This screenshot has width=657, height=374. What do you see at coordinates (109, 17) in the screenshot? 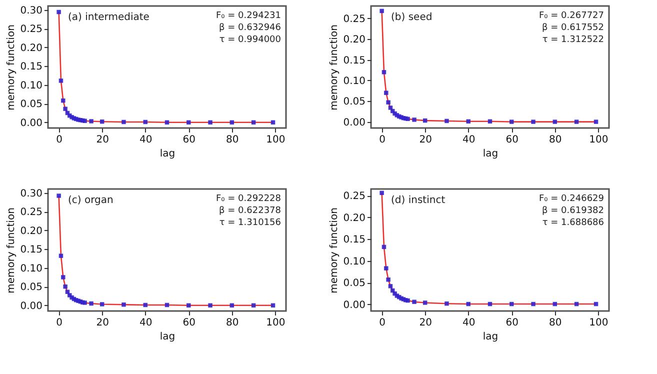
I see `annotation: (a) intermediate` at bounding box center [109, 17].